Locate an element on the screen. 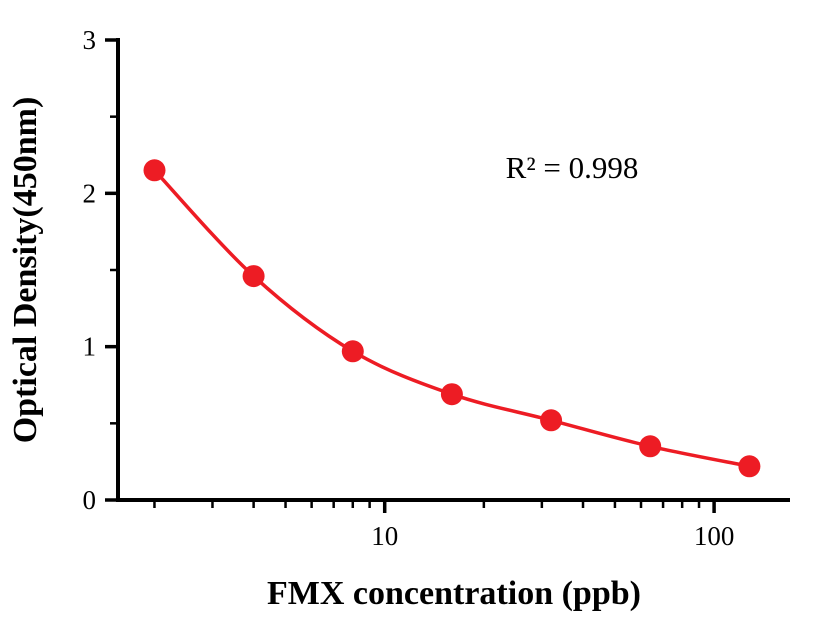 The image size is (816, 640). y-tick-label: 1 is located at coordinates (90, 347).